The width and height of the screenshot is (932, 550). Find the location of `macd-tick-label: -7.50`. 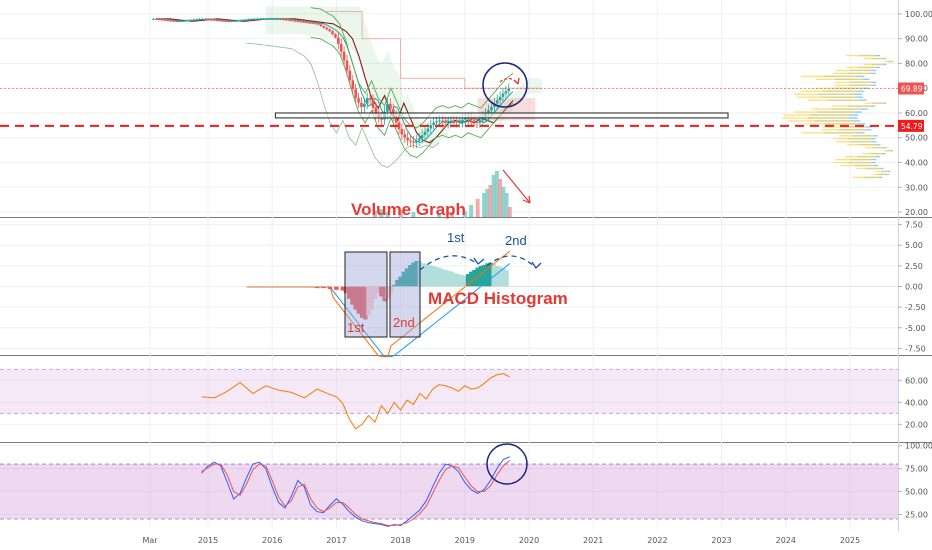

macd-tick-label: -7.50 is located at coordinates (915, 348).